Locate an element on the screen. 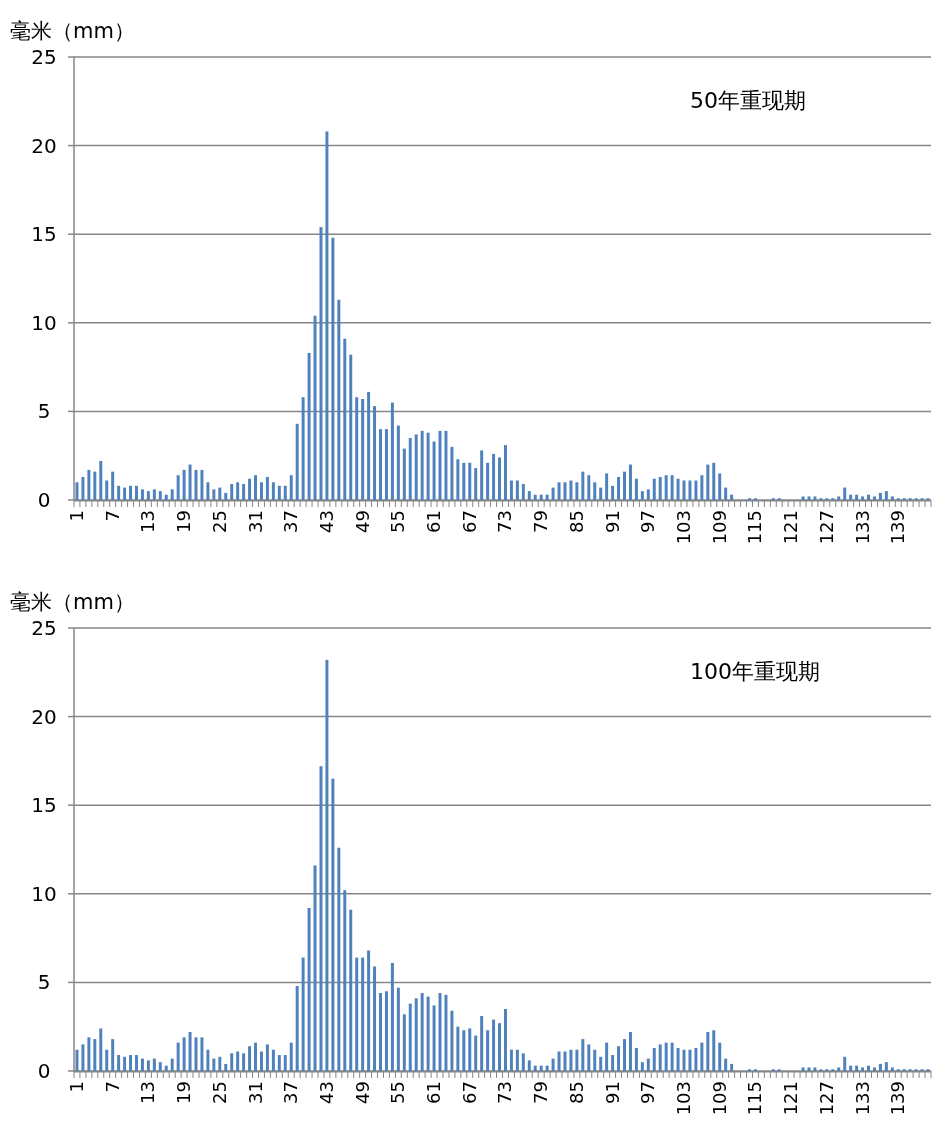 The height and width of the screenshot is (1142, 932). y-tick-label: 0 is located at coordinates (44, 500).